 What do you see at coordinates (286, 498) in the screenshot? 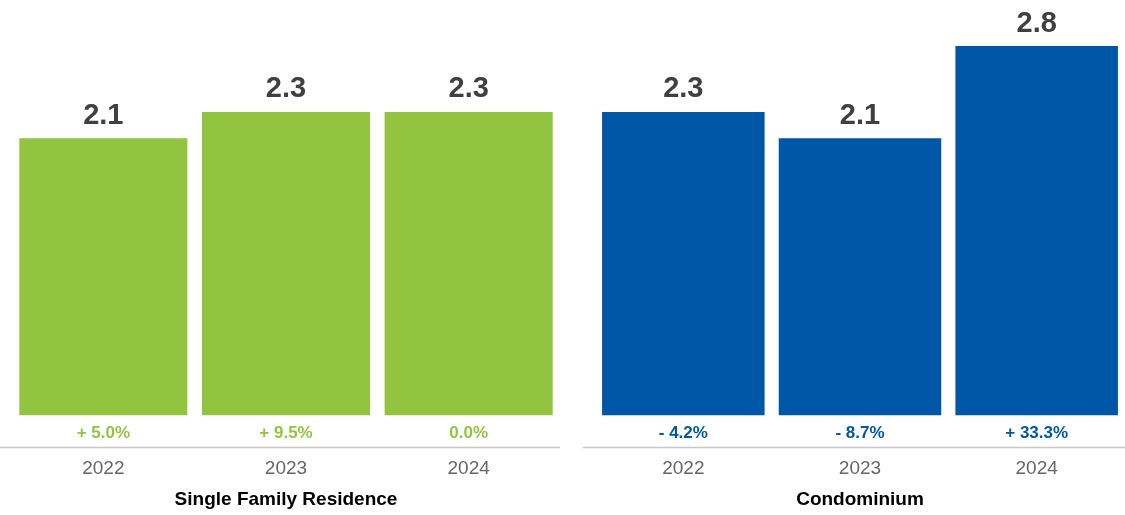
I see `x-axis-title: Single Family Residence` at bounding box center [286, 498].